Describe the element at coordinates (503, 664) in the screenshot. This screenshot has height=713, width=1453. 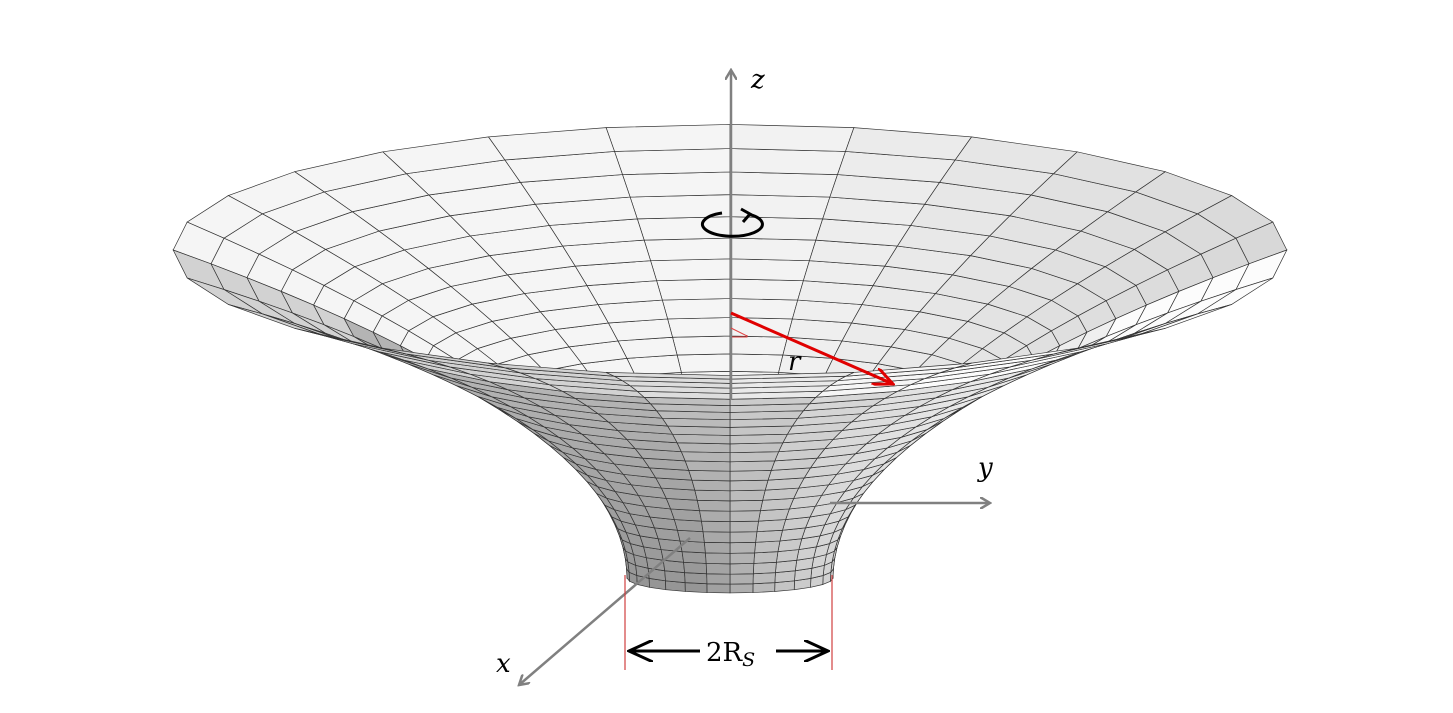
I see `x-axis-label: x` at that location.